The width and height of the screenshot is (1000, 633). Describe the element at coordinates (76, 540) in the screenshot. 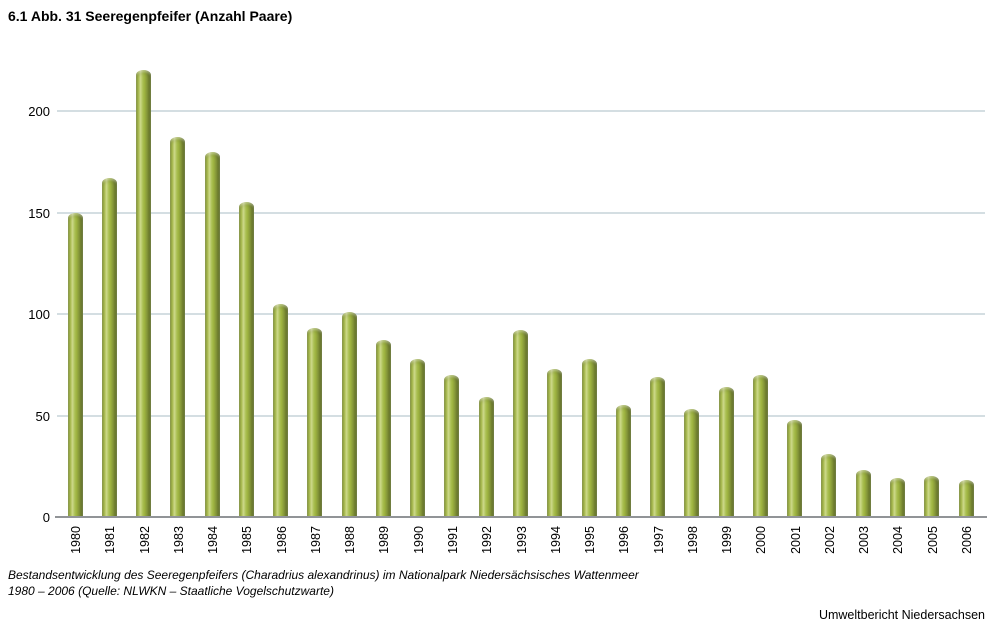

I see `x-axis-label-1980: 1980` at that location.